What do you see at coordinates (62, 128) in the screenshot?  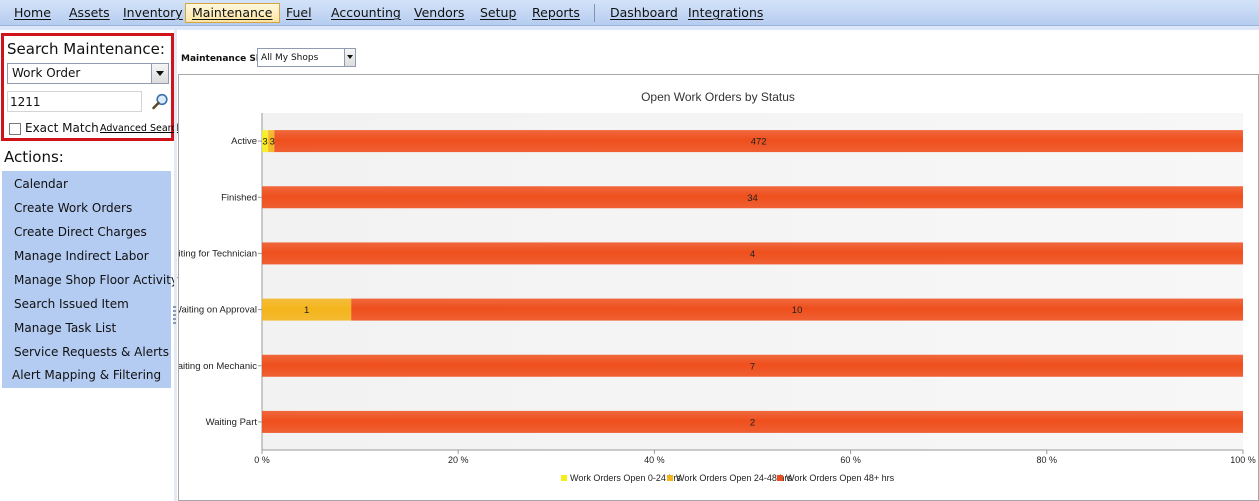 I see `exact-match-label: Exact Match` at bounding box center [62, 128].